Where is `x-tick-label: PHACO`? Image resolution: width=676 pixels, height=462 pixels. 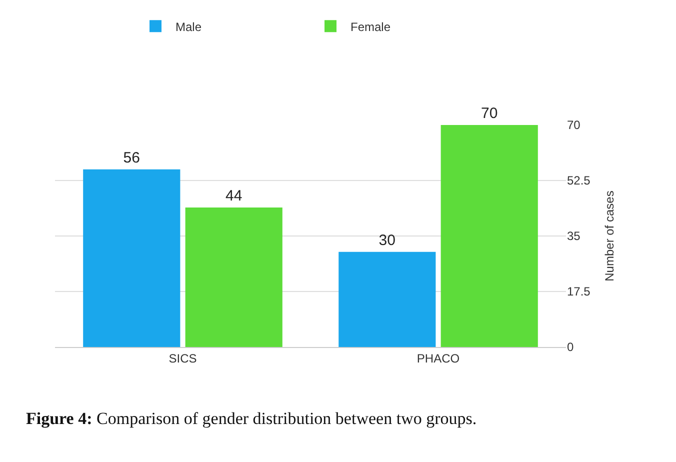
x-tick-label: PHACO is located at coordinates (438, 358).